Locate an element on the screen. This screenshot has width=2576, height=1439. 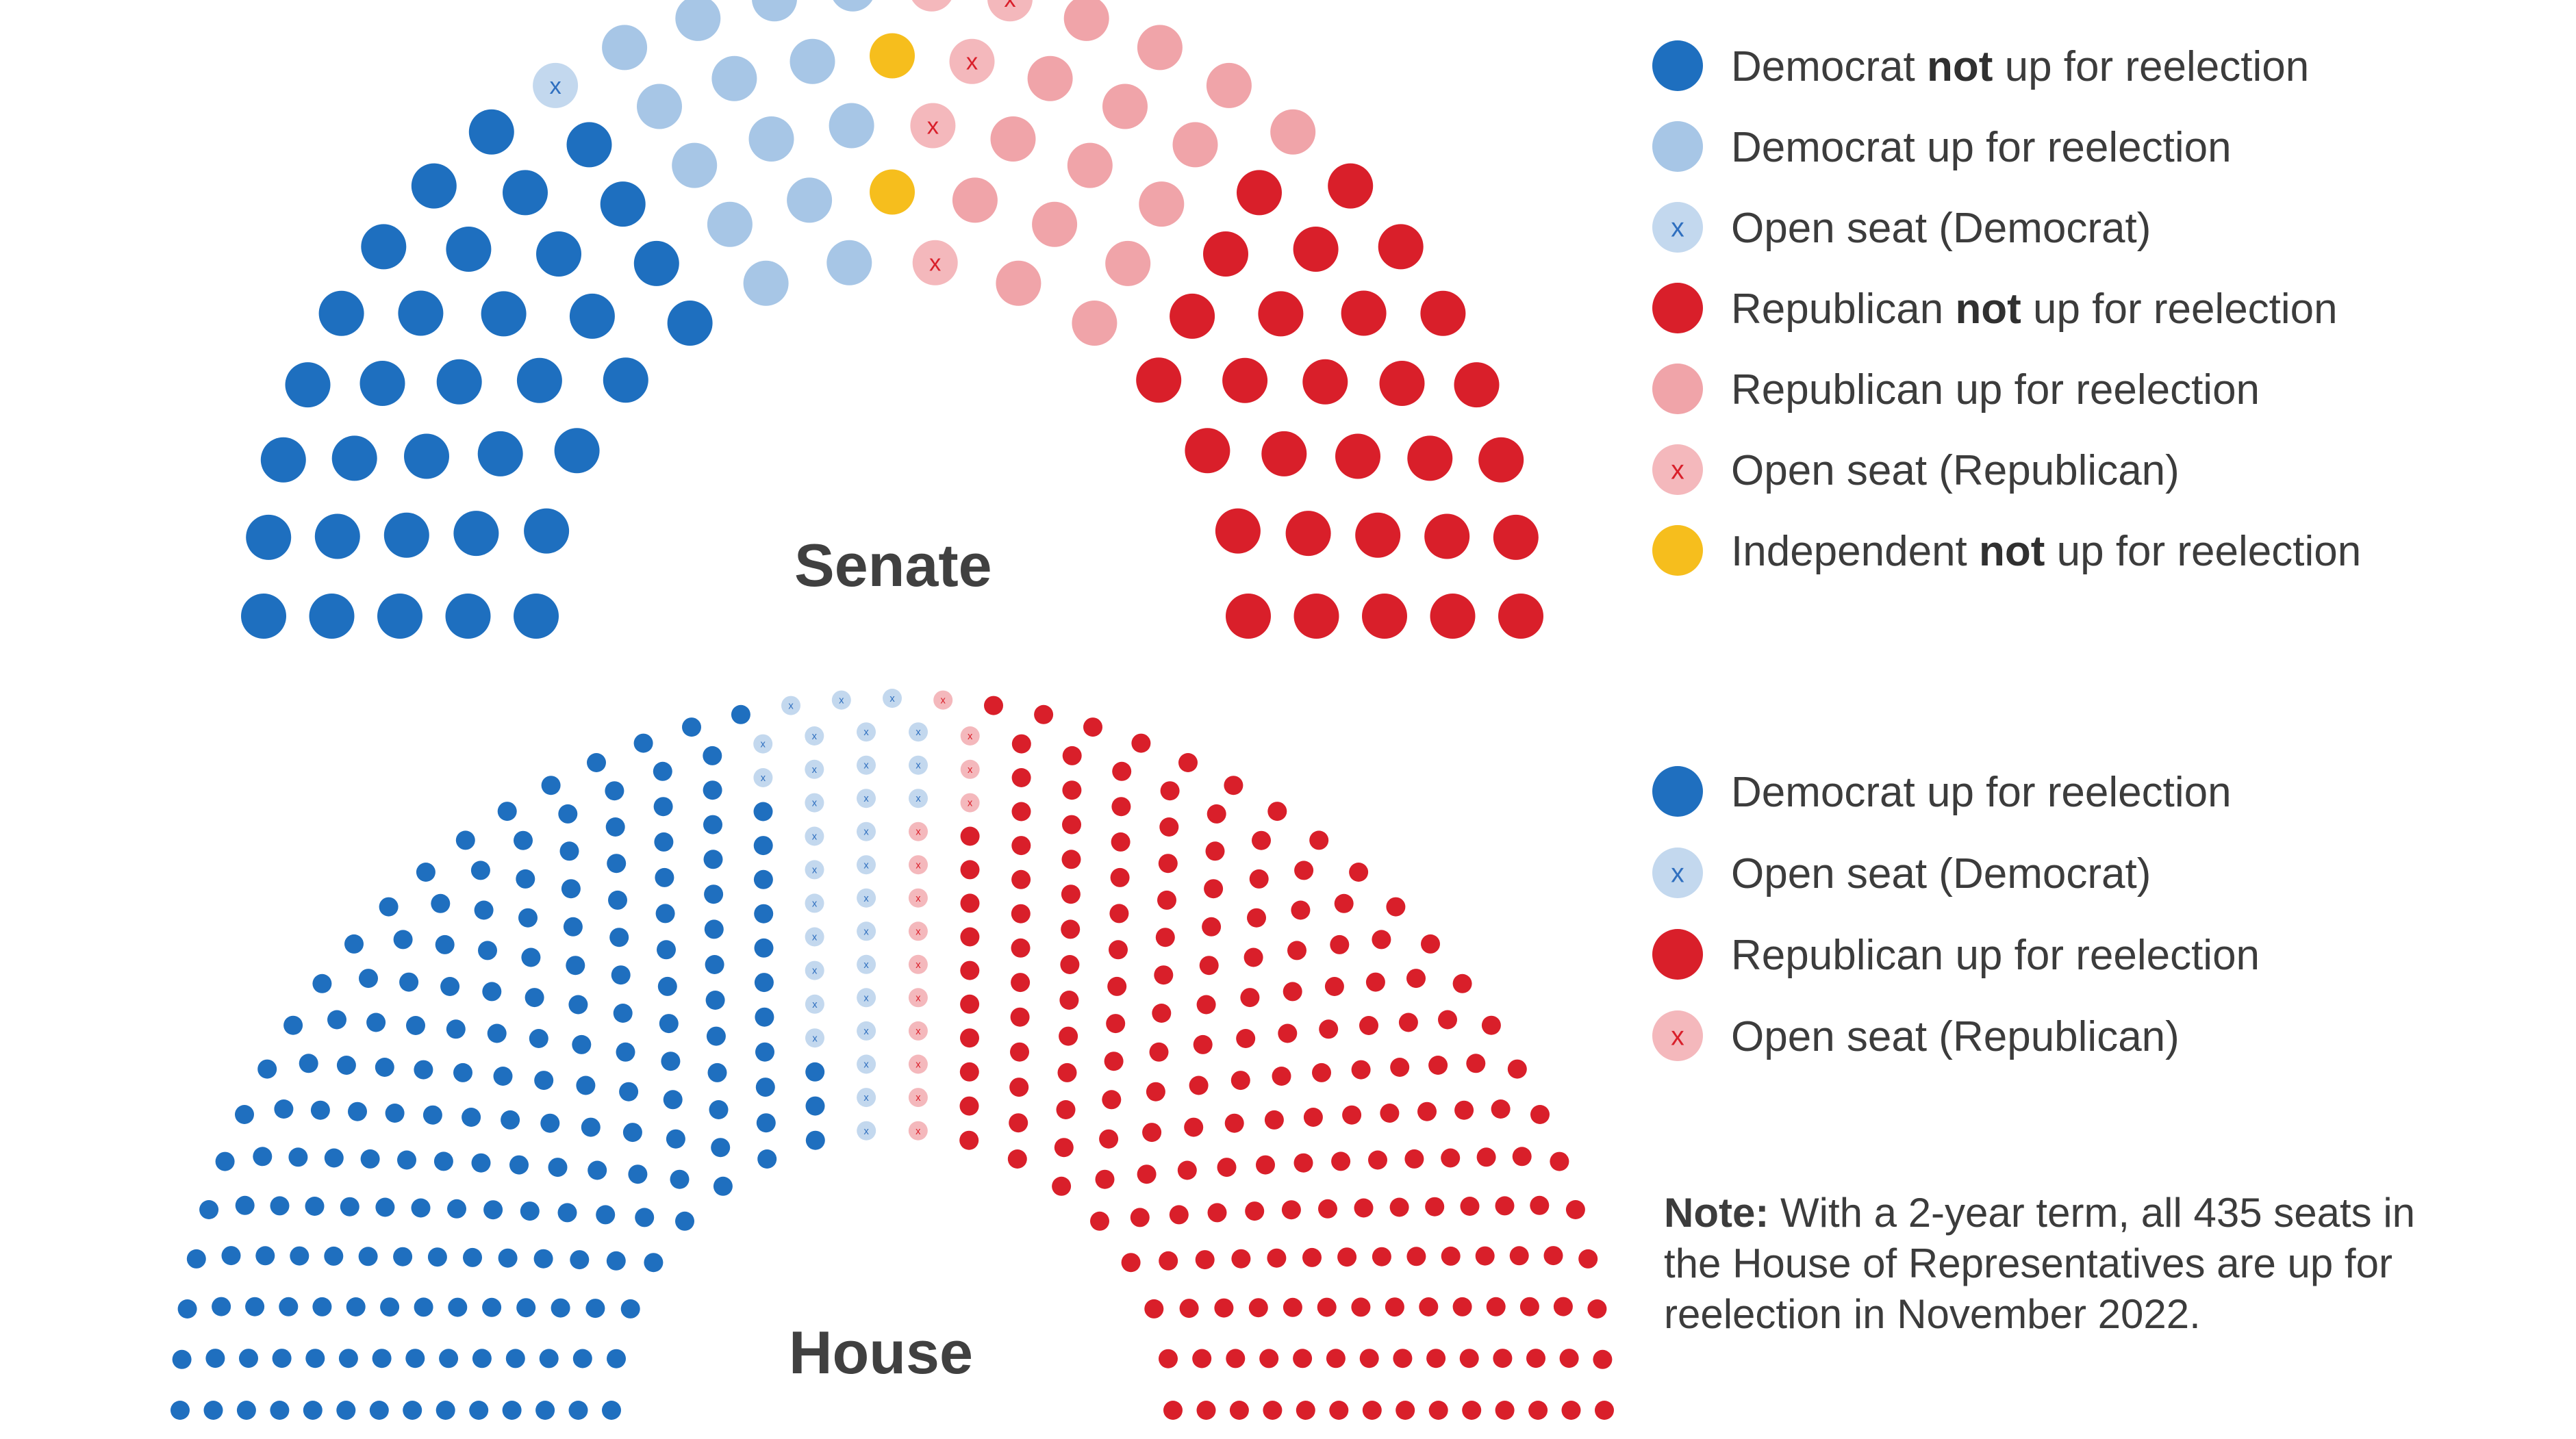
house-legend-label: Open seat (Democrat) is located at coordinates (1941, 874).